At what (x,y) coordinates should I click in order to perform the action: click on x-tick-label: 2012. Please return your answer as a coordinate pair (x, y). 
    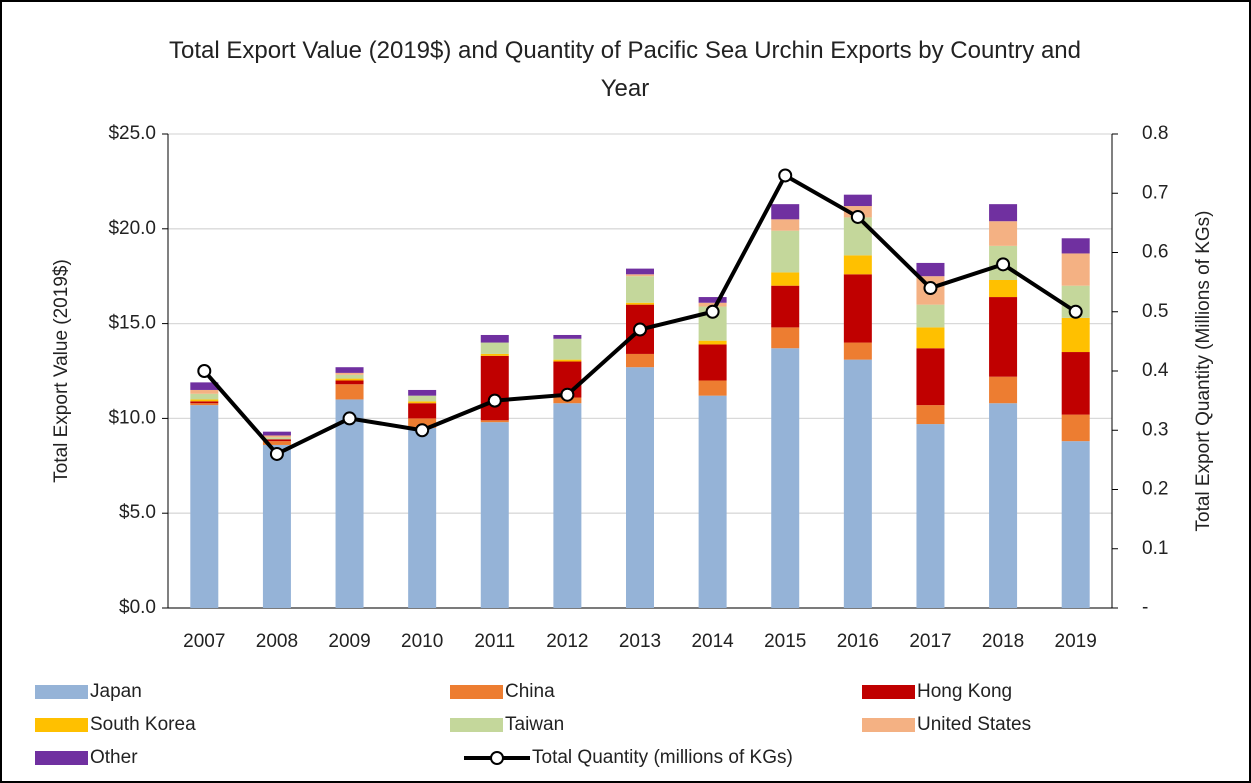
    Looking at the image, I should click on (567, 641).